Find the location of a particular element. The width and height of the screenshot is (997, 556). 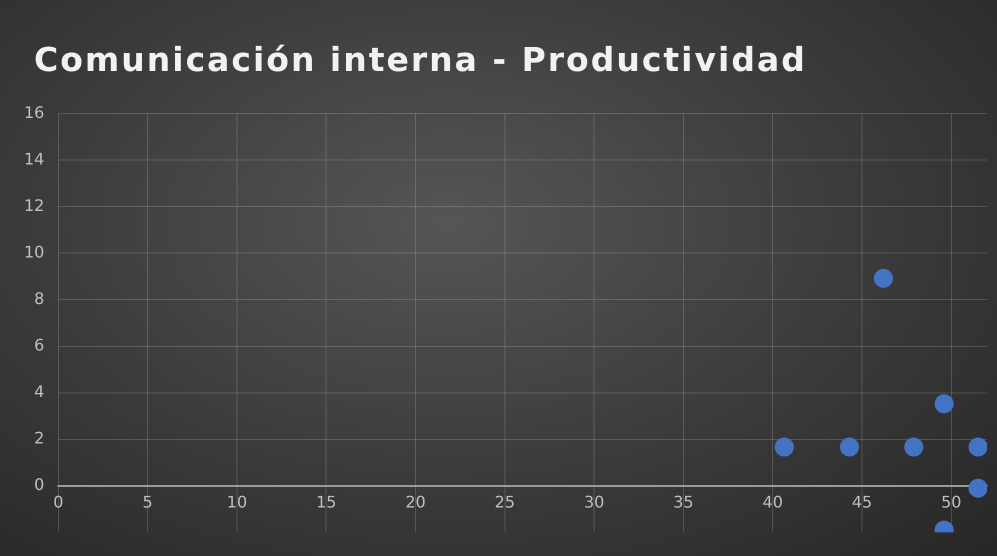

x-tick-label: 45 is located at coordinates (862, 502).